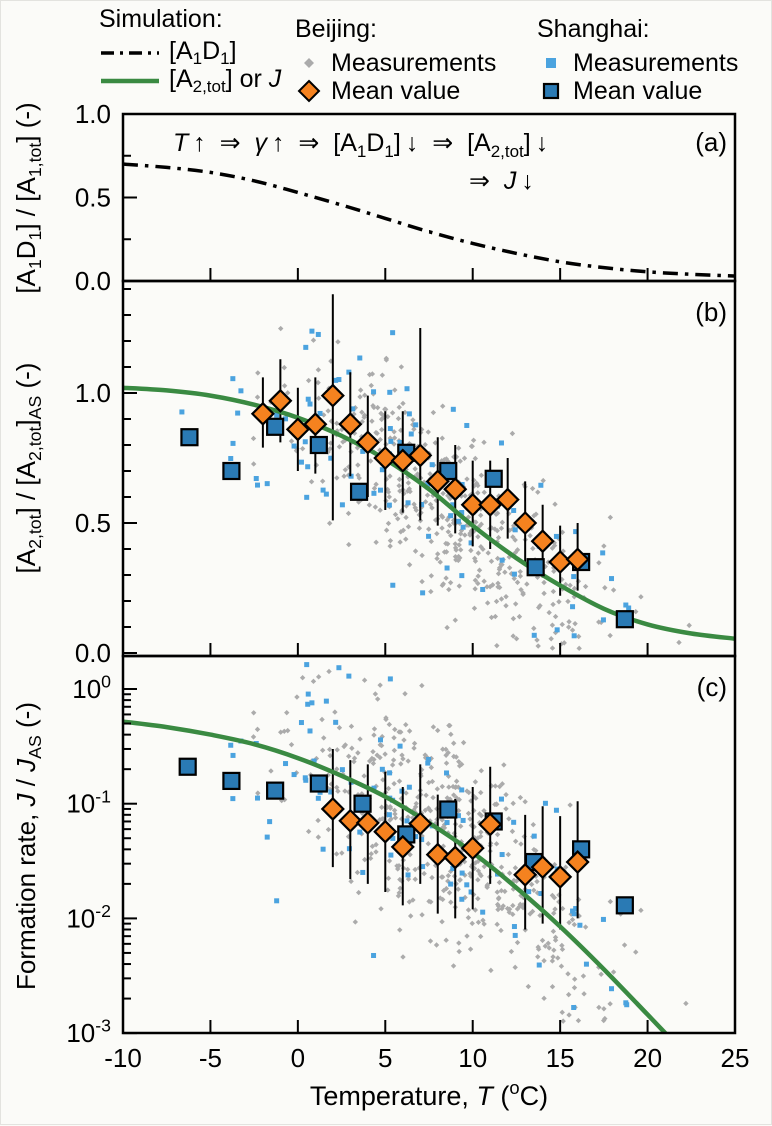 The image size is (772, 1126). I want to click on legend-item-shanghai-mean: Mean value, so click(637, 91).